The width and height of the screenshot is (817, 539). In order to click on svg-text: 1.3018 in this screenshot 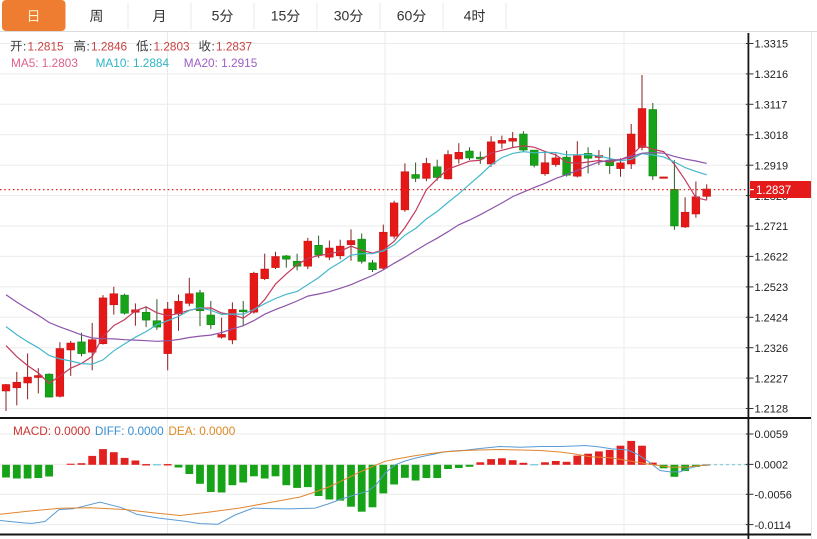, I will do `click(772, 136)`.